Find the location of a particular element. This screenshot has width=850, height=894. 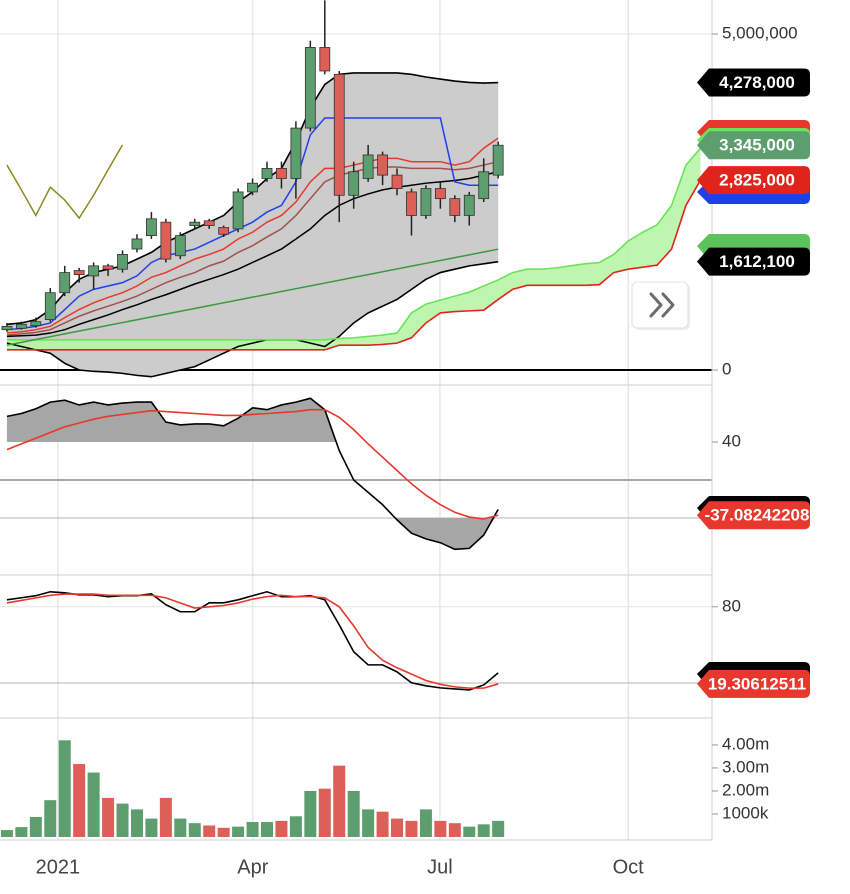

x-tick-label: Apr is located at coordinates (252, 867).